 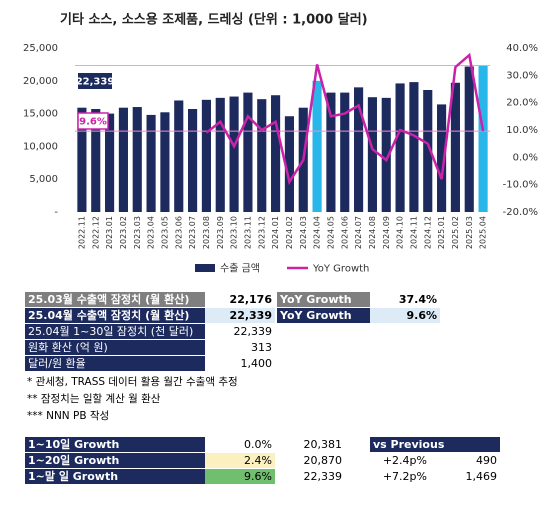 What do you see at coordinates (115, 476) in the screenshot?
I see `label: 1~말 일 Growth` at bounding box center [115, 476].